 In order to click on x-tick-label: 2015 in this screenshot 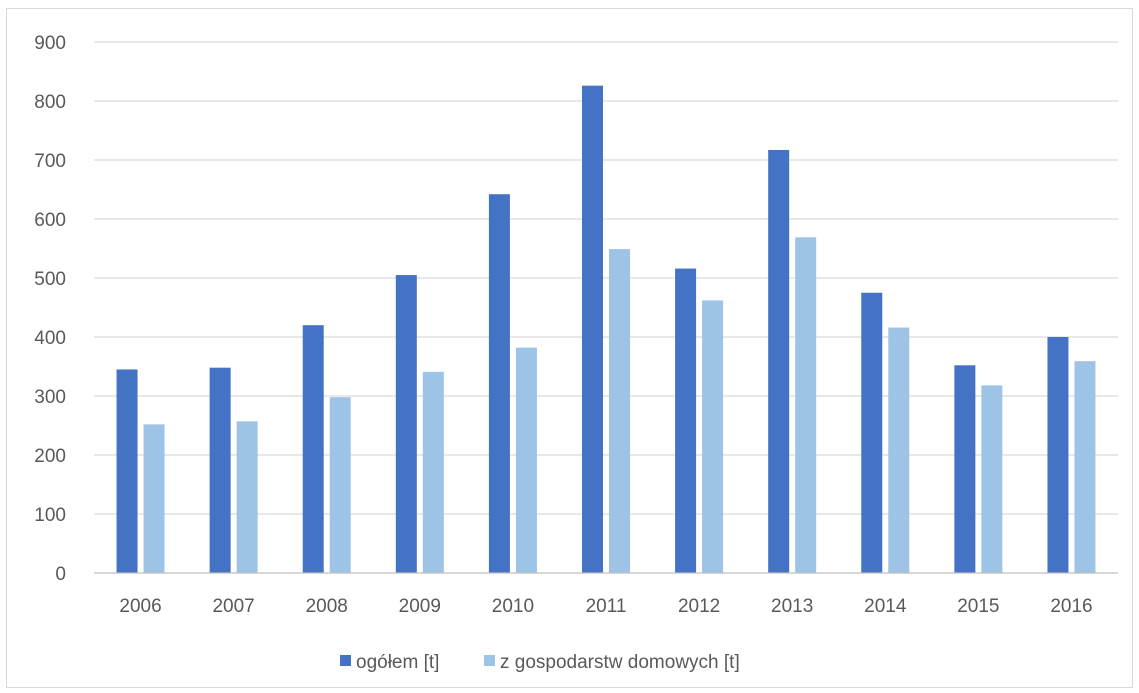, I will do `click(978, 606)`.